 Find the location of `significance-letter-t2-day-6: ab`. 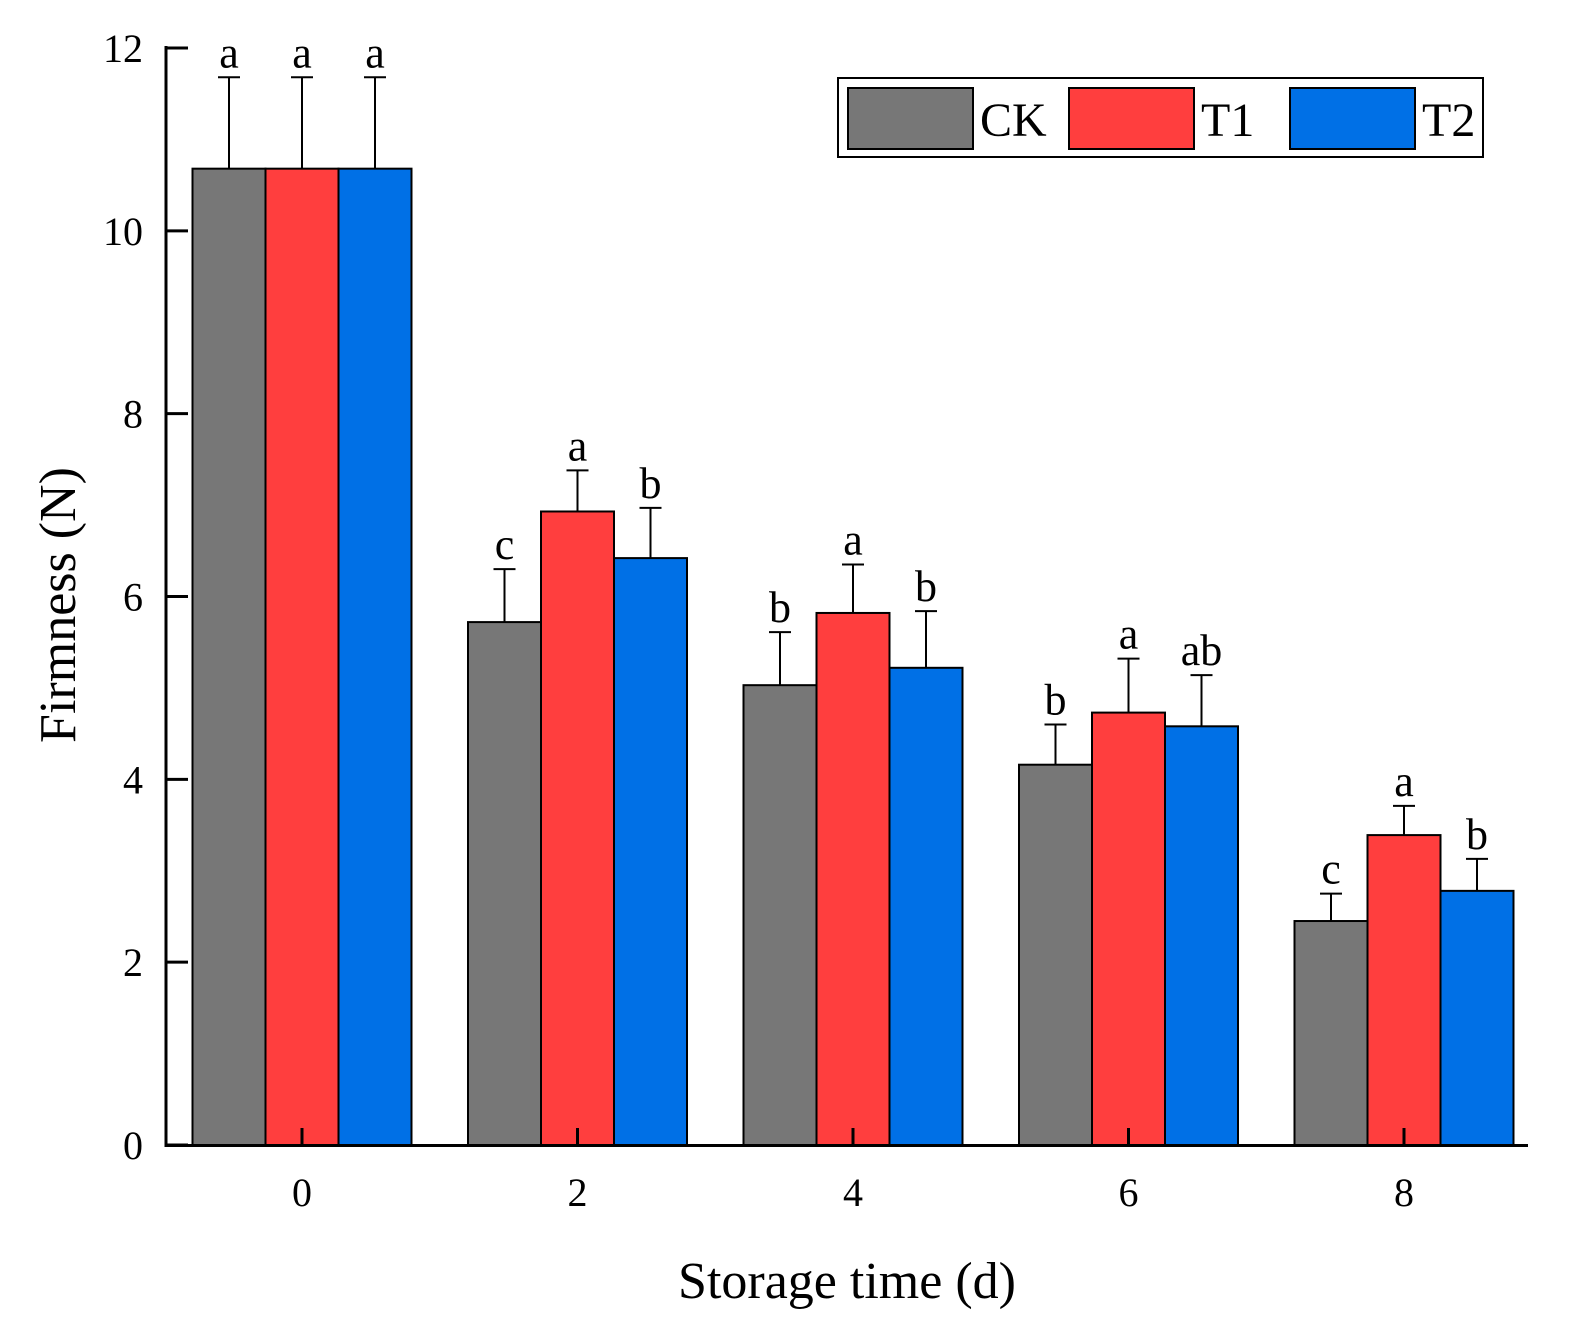

significance-letter-t2-day-6: ab is located at coordinates (1202, 650).